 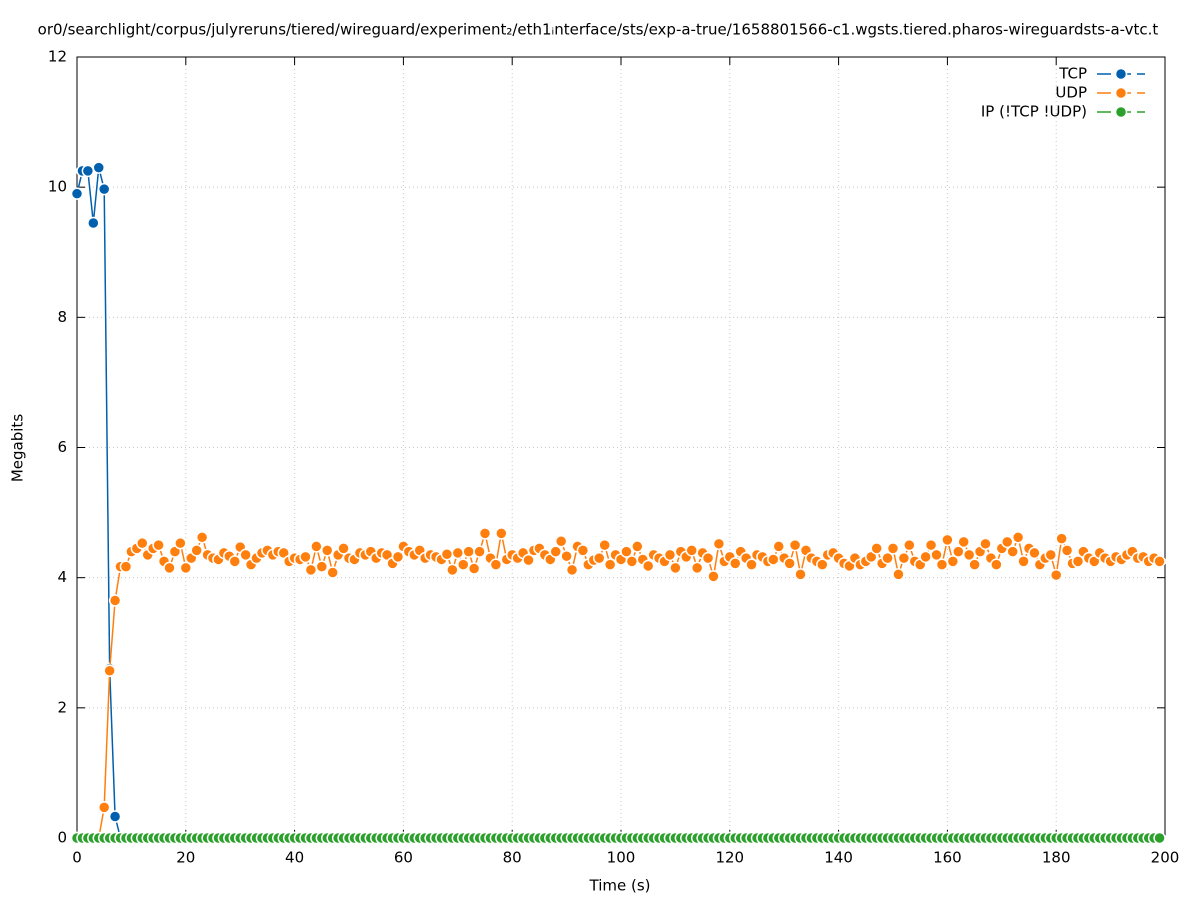 What do you see at coordinates (620, 886) in the screenshot?
I see `x-axis-label: Time (s)` at bounding box center [620, 886].